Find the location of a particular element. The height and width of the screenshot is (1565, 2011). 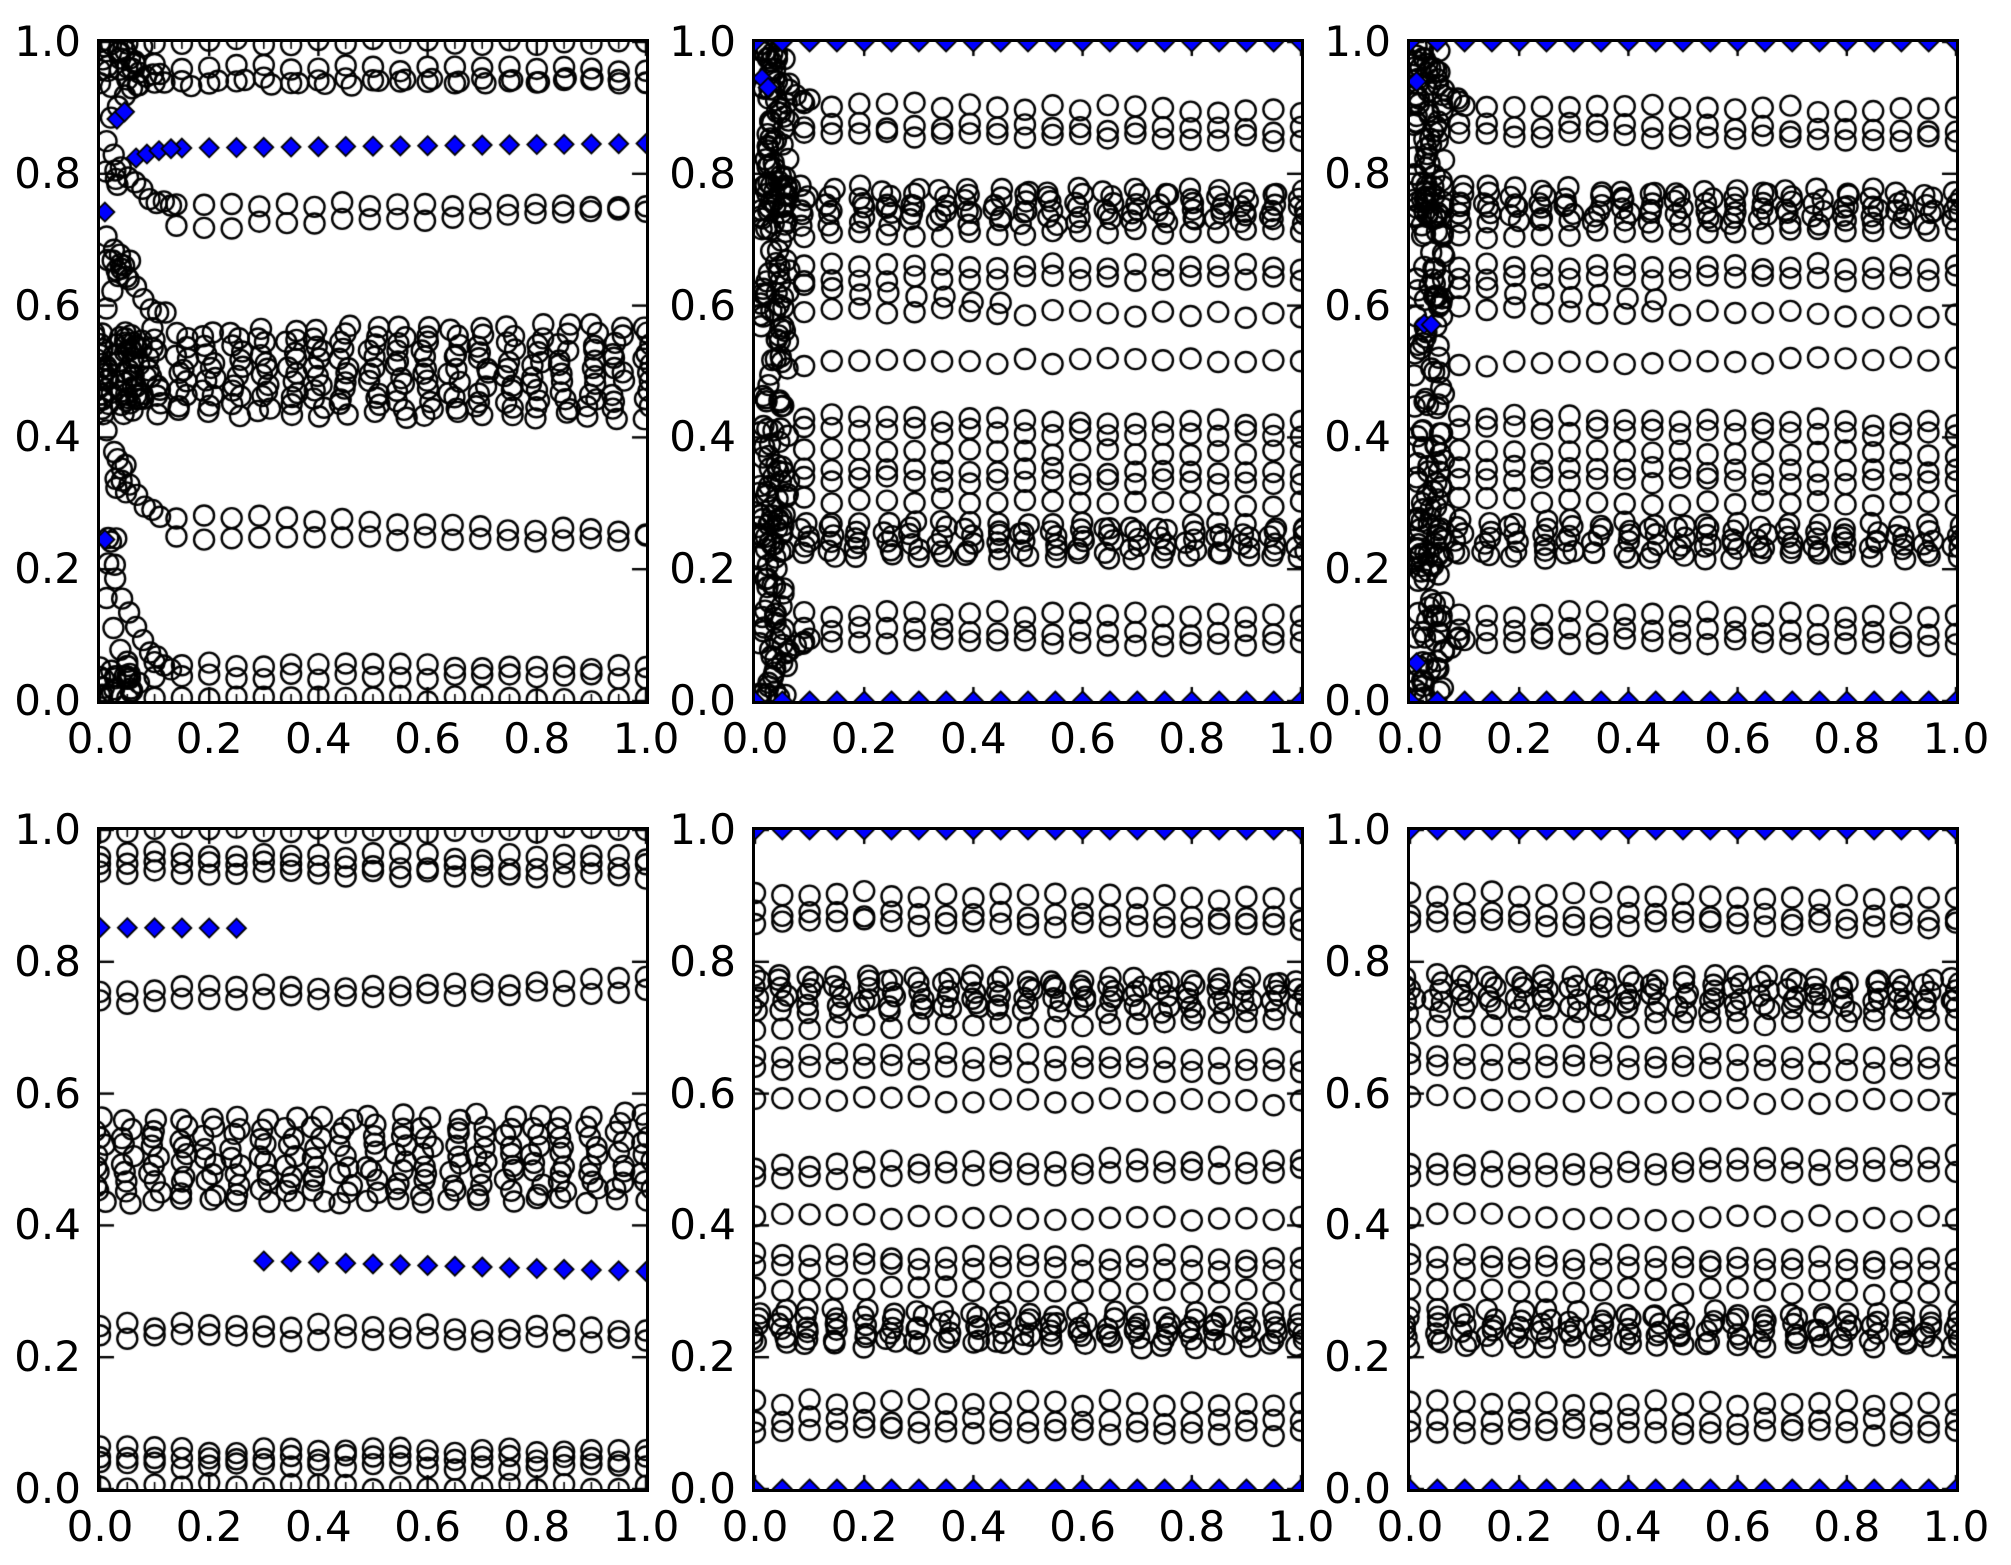

subplot-bottom-right is located at coordinates (1683, 1159).